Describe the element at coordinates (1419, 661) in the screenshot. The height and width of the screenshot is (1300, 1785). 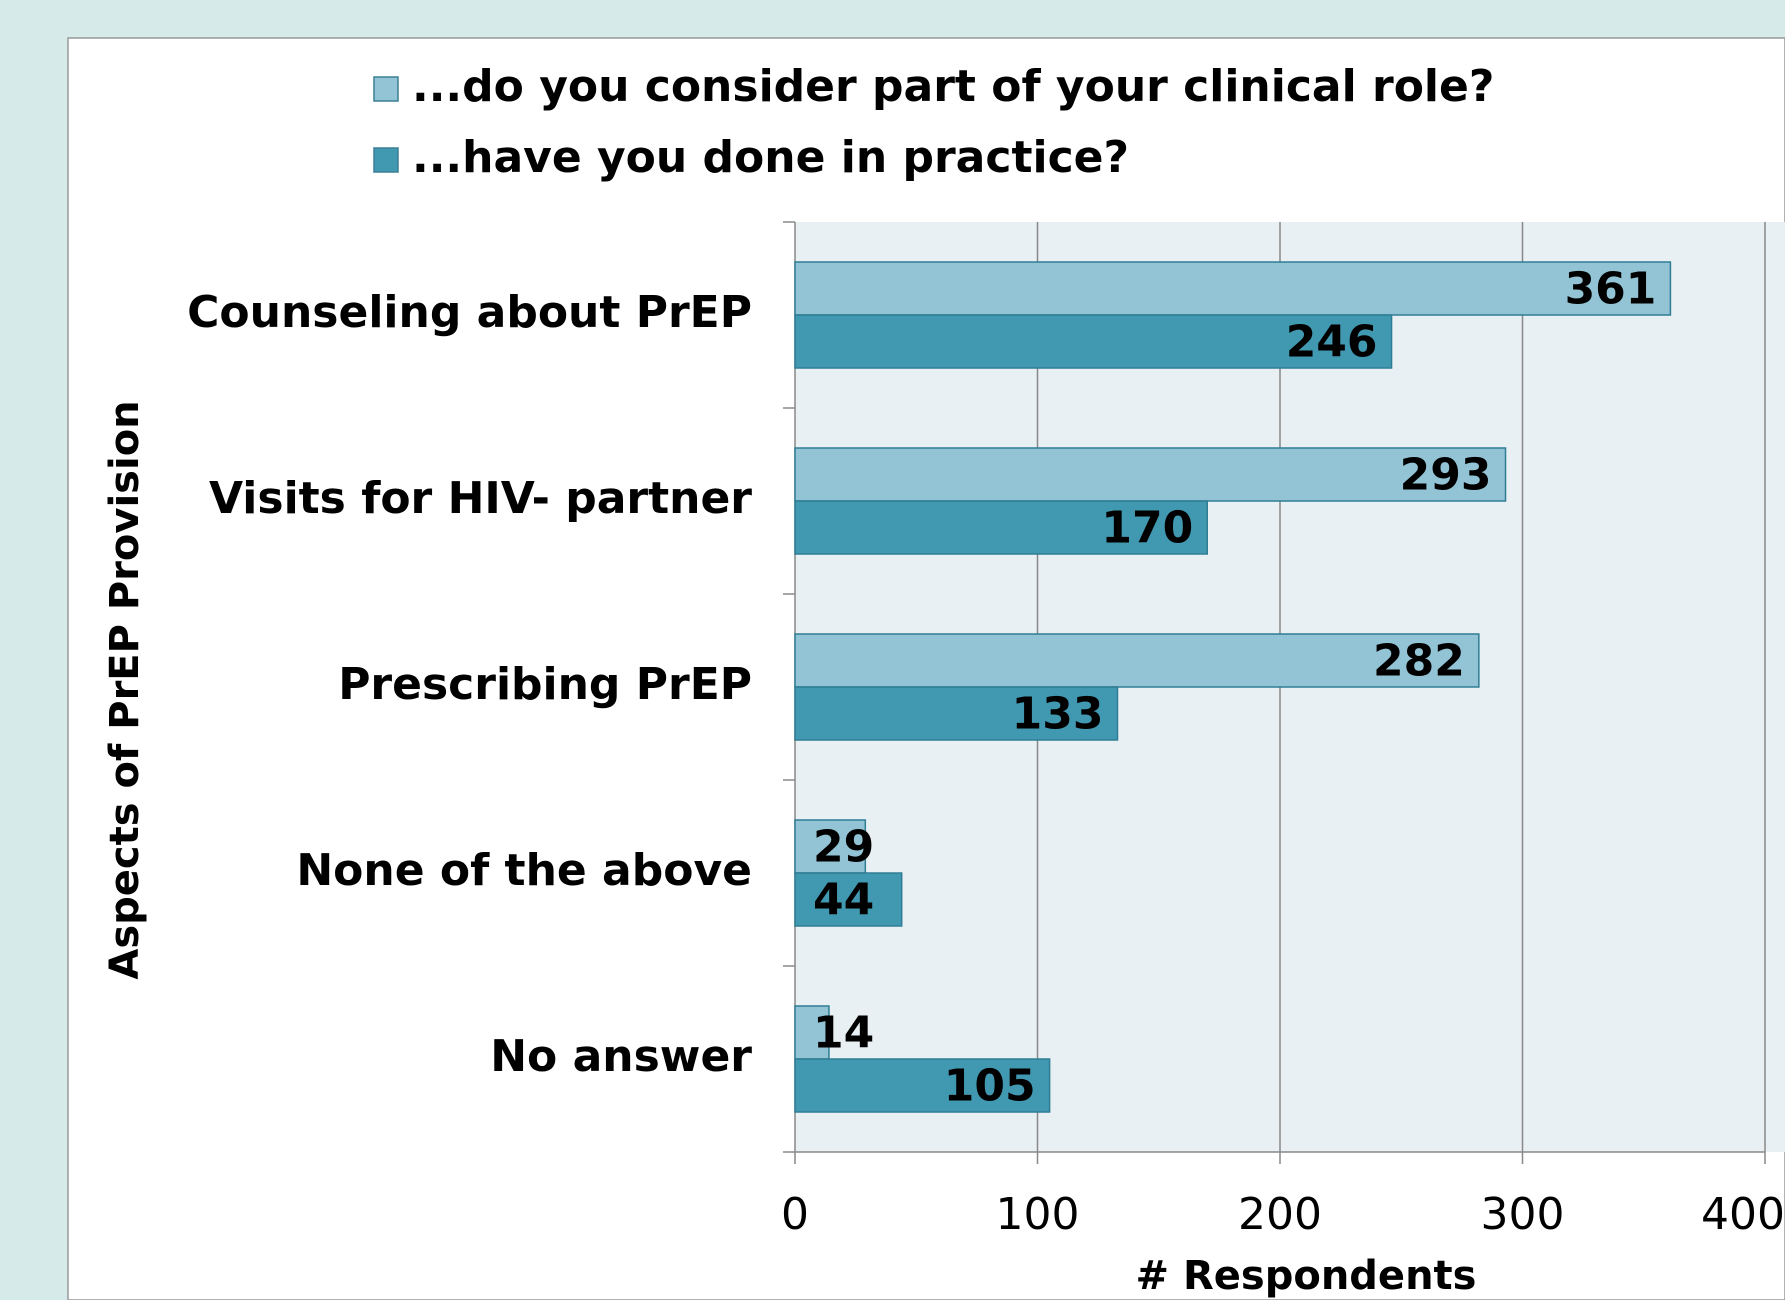
I see `value-label: 282` at that location.